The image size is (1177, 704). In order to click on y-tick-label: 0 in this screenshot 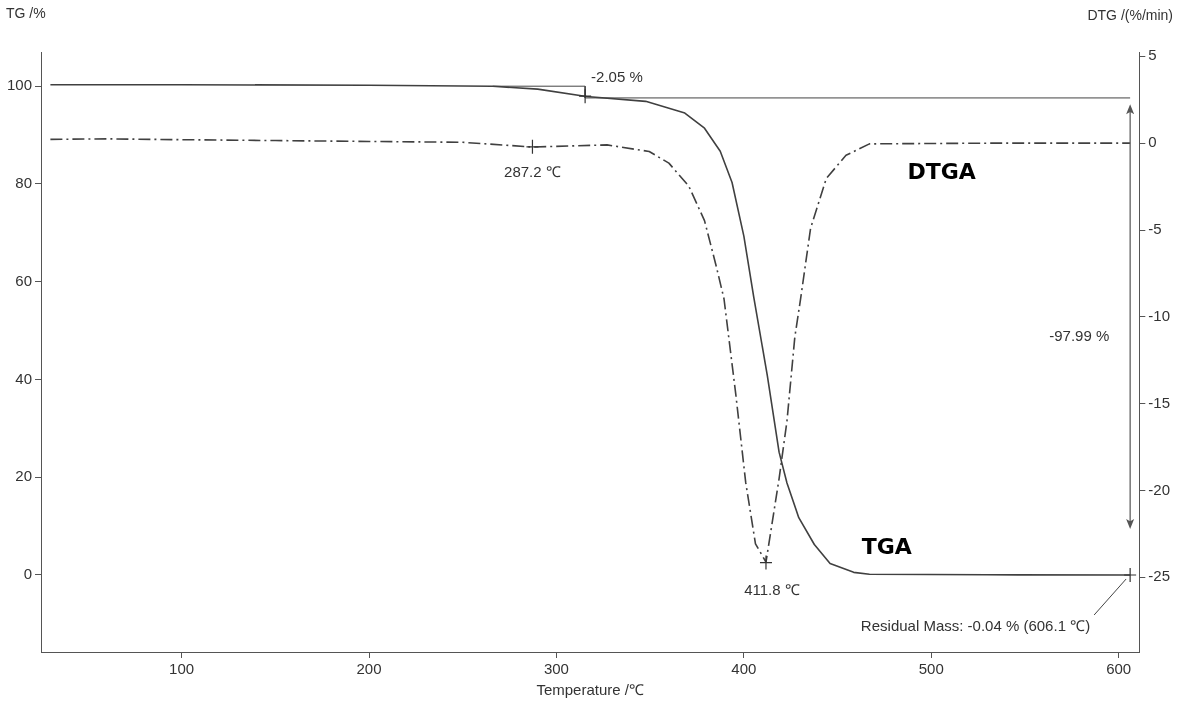, I will do `click(28, 573)`.